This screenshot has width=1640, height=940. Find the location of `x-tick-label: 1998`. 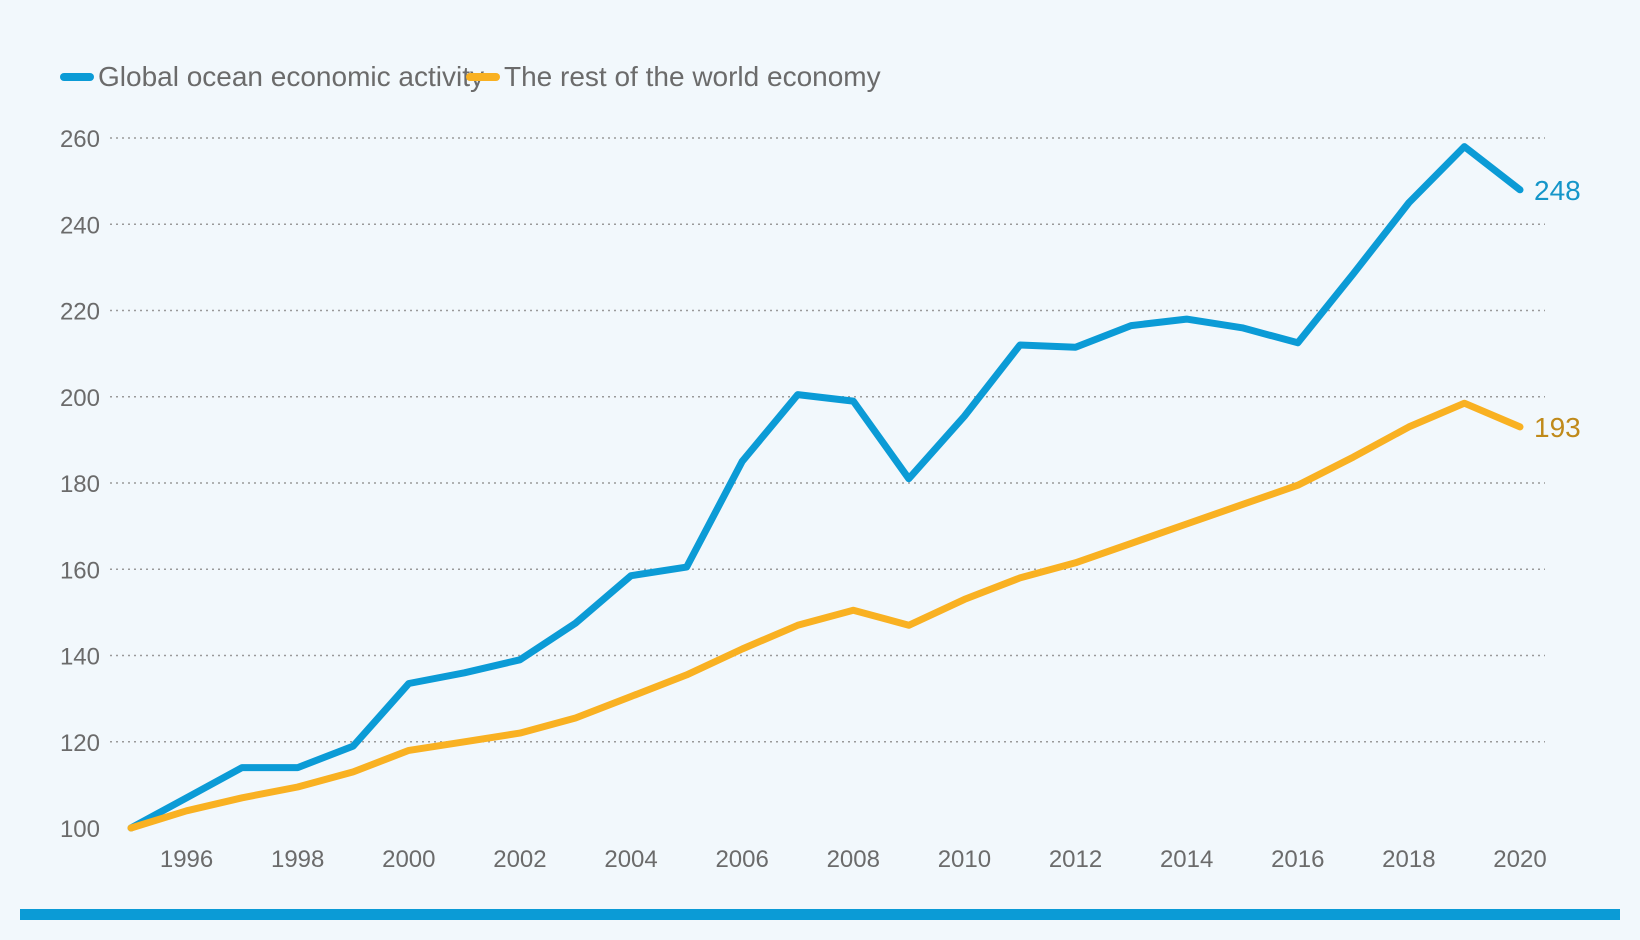

x-tick-label: 1998 is located at coordinates (297, 859).